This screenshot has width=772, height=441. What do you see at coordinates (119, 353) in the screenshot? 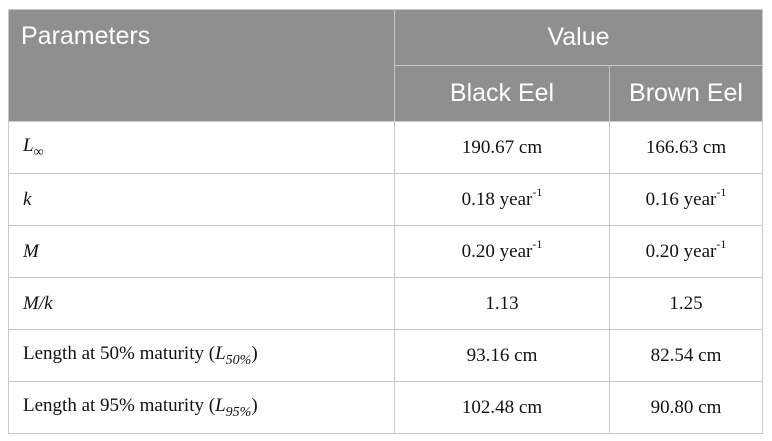
I see `param-prefix: Length at 50% maturity (` at bounding box center [119, 353].